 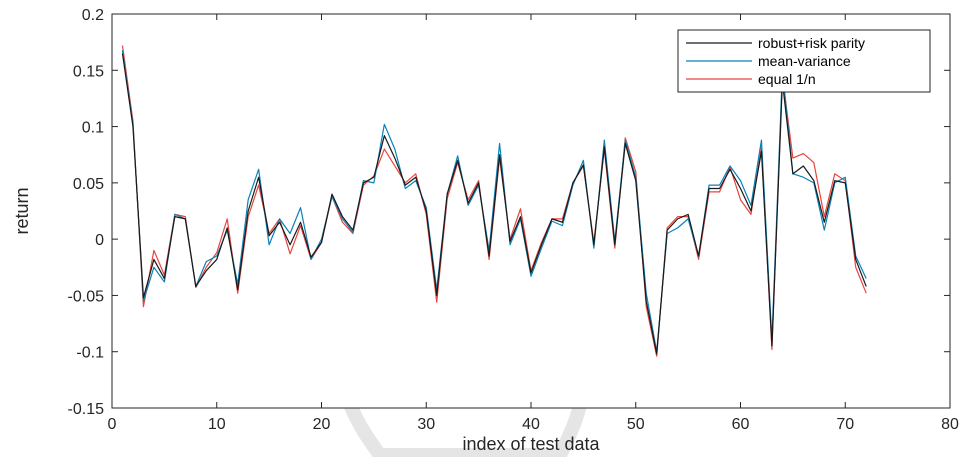 What do you see at coordinates (950, 424) in the screenshot?
I see `x-tick-label: 80` at bounding box center [950, 424].